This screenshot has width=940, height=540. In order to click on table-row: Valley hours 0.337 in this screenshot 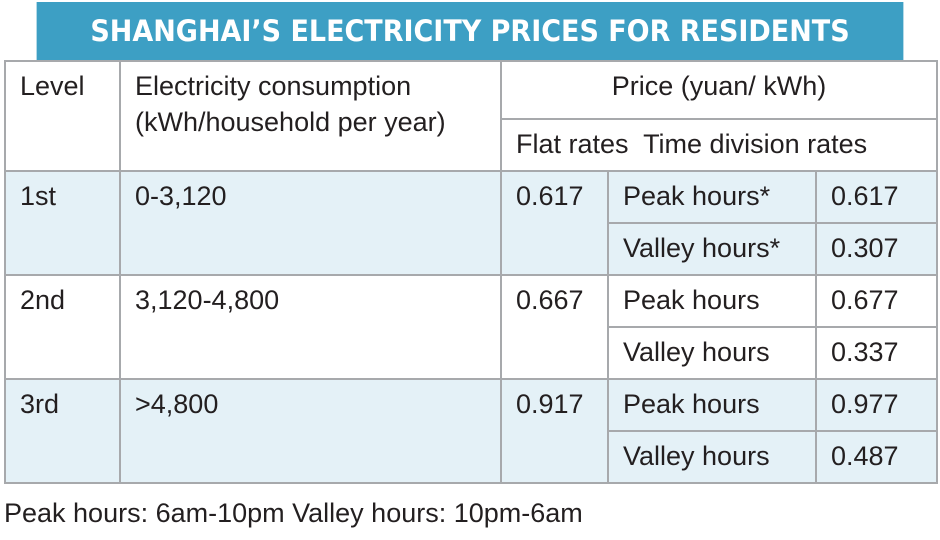, I will do `click(471, 353)`.